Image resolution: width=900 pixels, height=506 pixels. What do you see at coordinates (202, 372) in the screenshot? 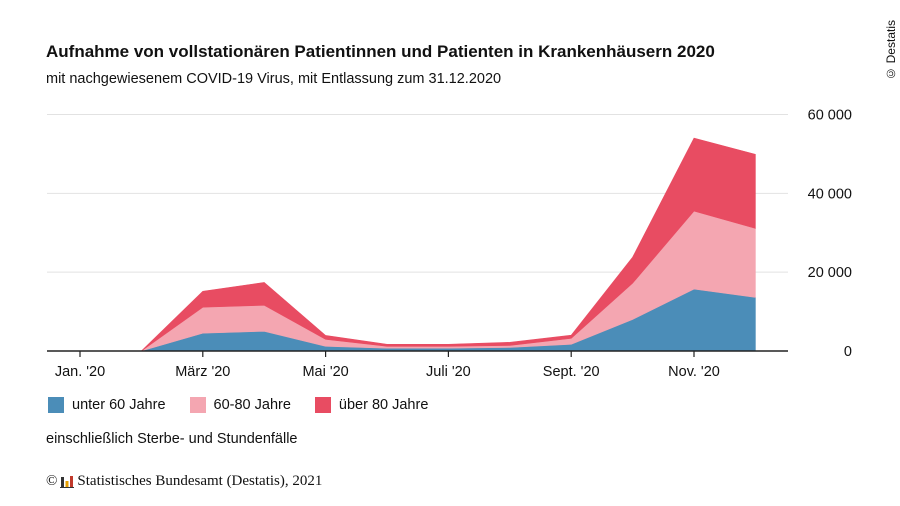
I see `x-tick-label: März '20` at bounding box center [202, 372].